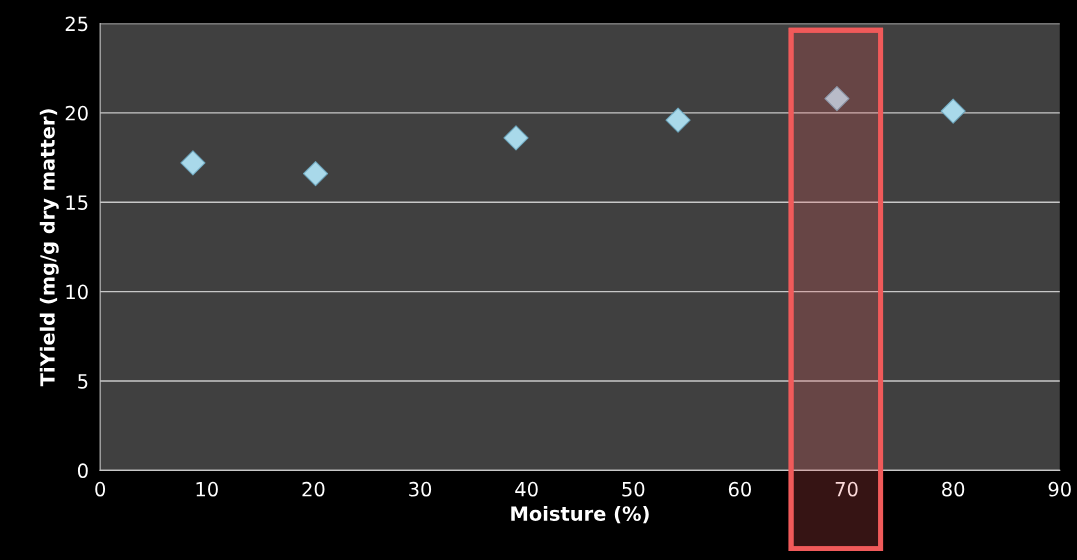  What do you see at coordinates (207, 489) in the screenshot?
I see `x-tick-label: 10` at bounding box center [207, 489].